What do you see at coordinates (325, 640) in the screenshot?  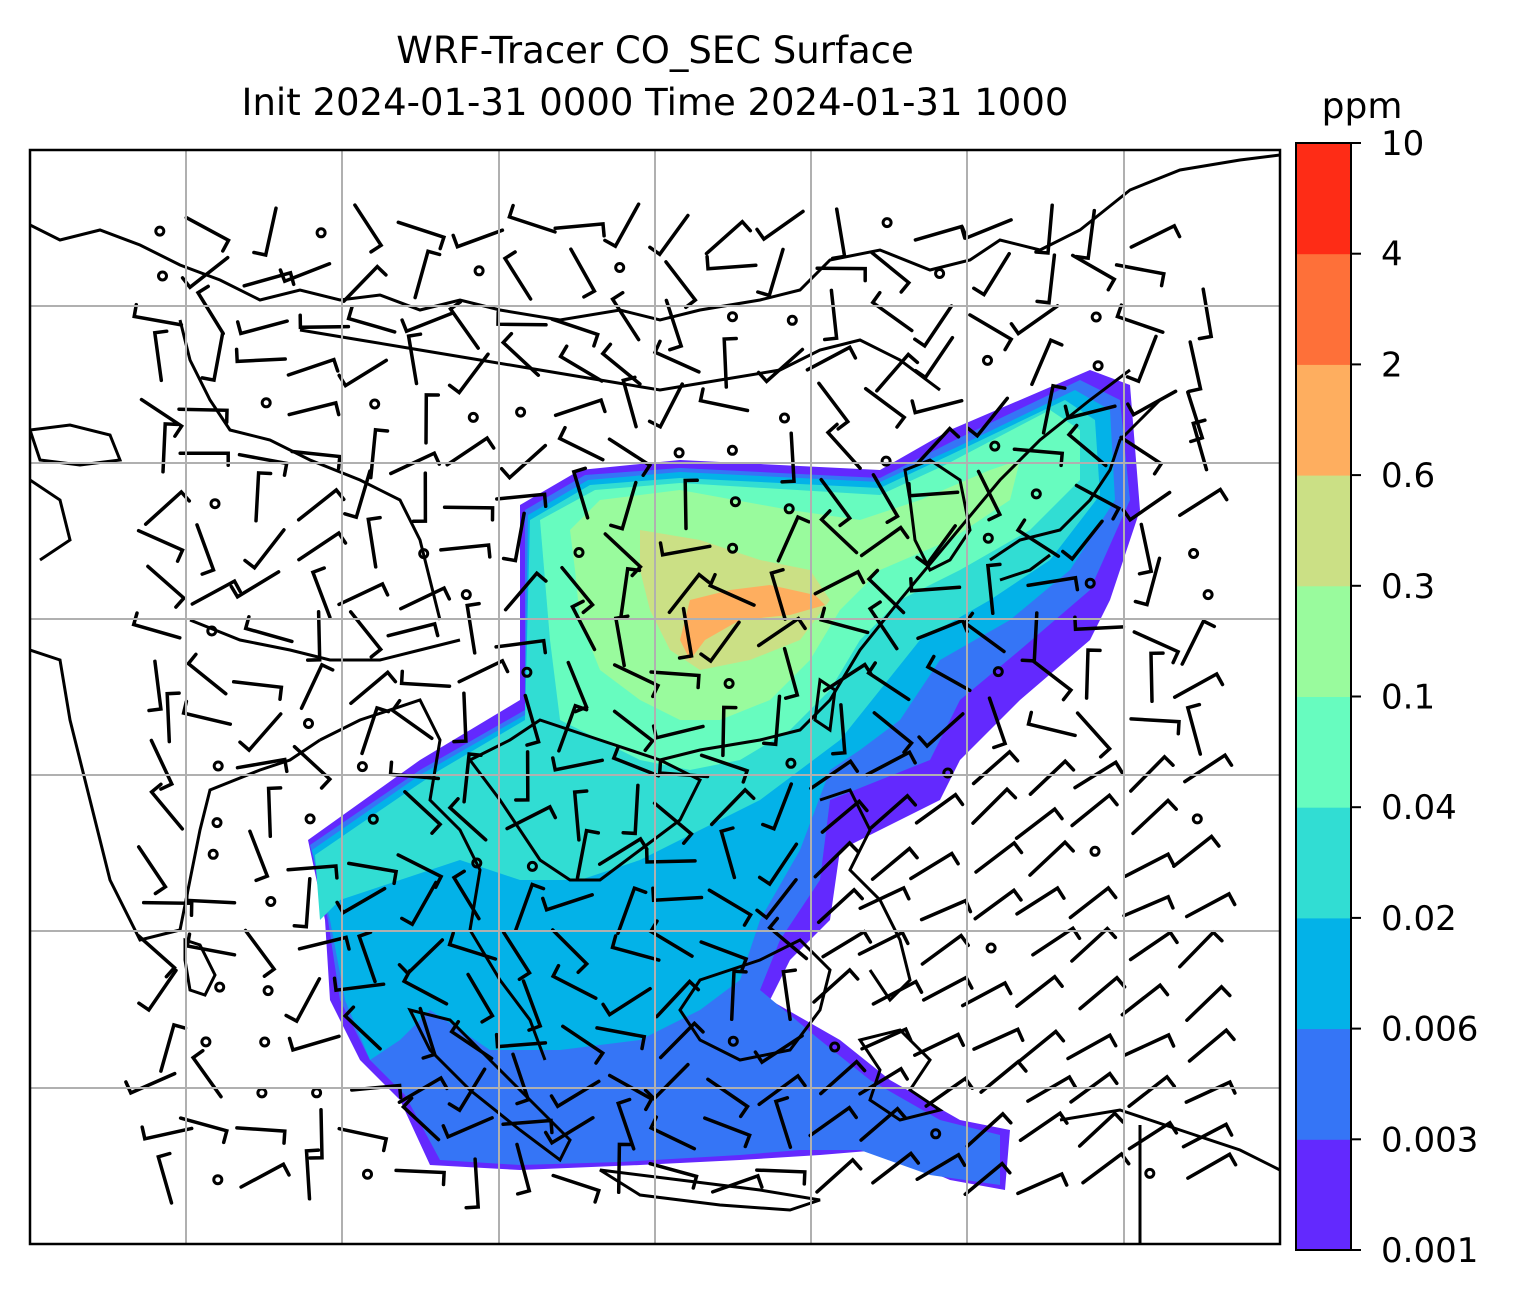 I see `border-himalaya` at bounding box center [325, 640].